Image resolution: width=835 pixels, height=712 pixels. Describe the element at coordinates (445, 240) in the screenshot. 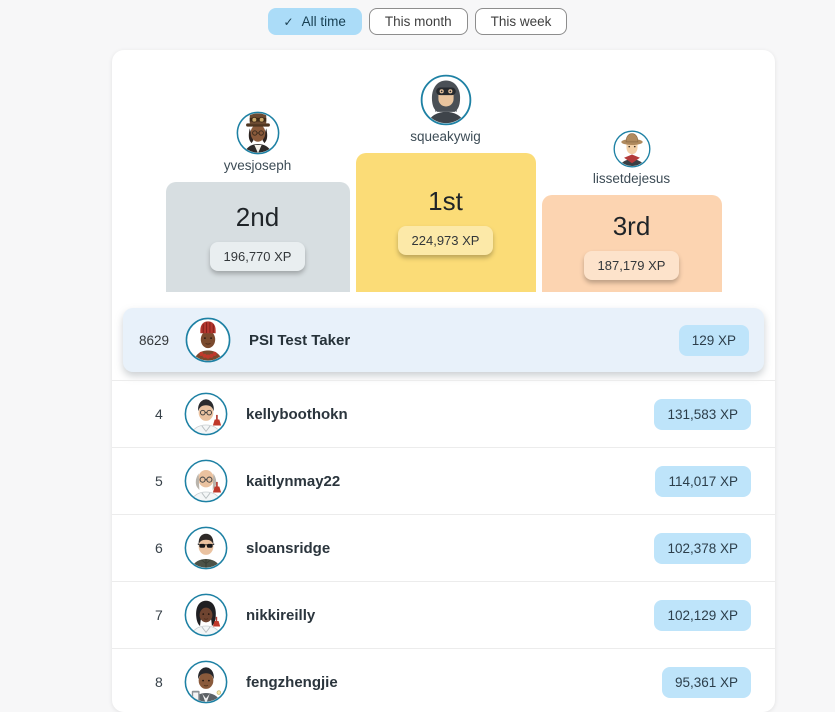

I see `podium-first-xp-badge: 224,973 XP` at that location.